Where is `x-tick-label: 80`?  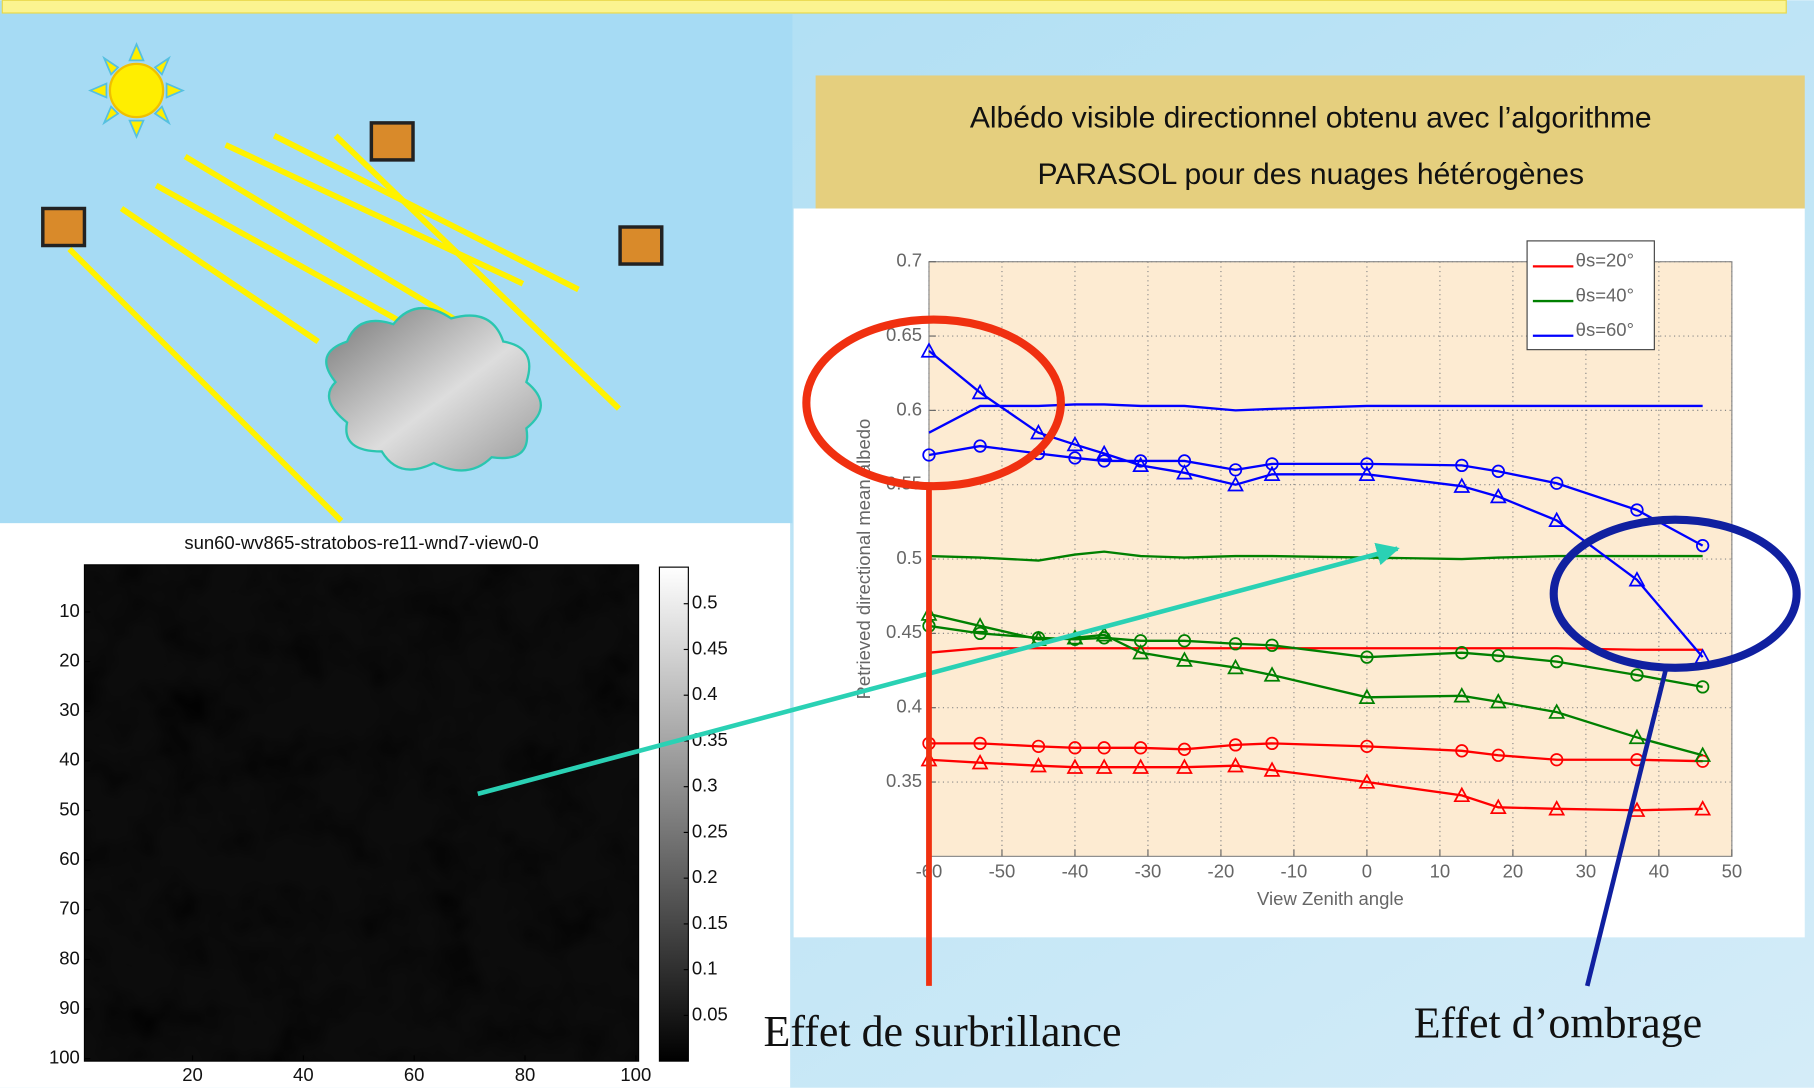 x-tick-label: 80 is located at coordinates (525, 1074).